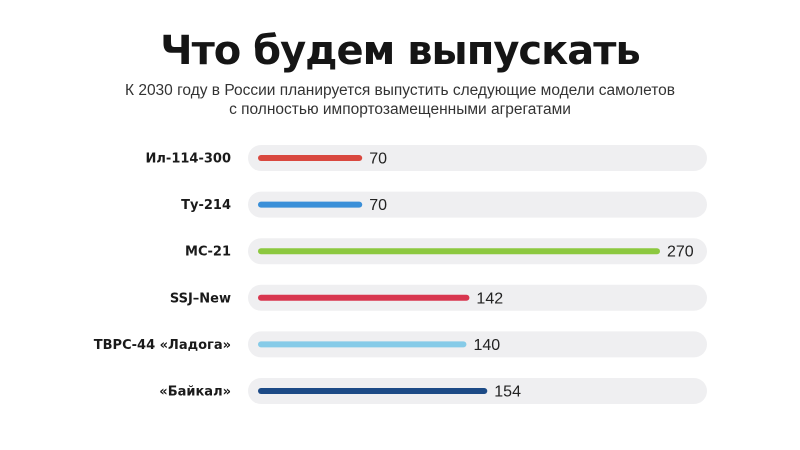 Image resolution: width=800 pixels, height=450 pixels. Describe the element at coordinates (680, 252) in the screenshot. I see `value-label: 270` at that location.